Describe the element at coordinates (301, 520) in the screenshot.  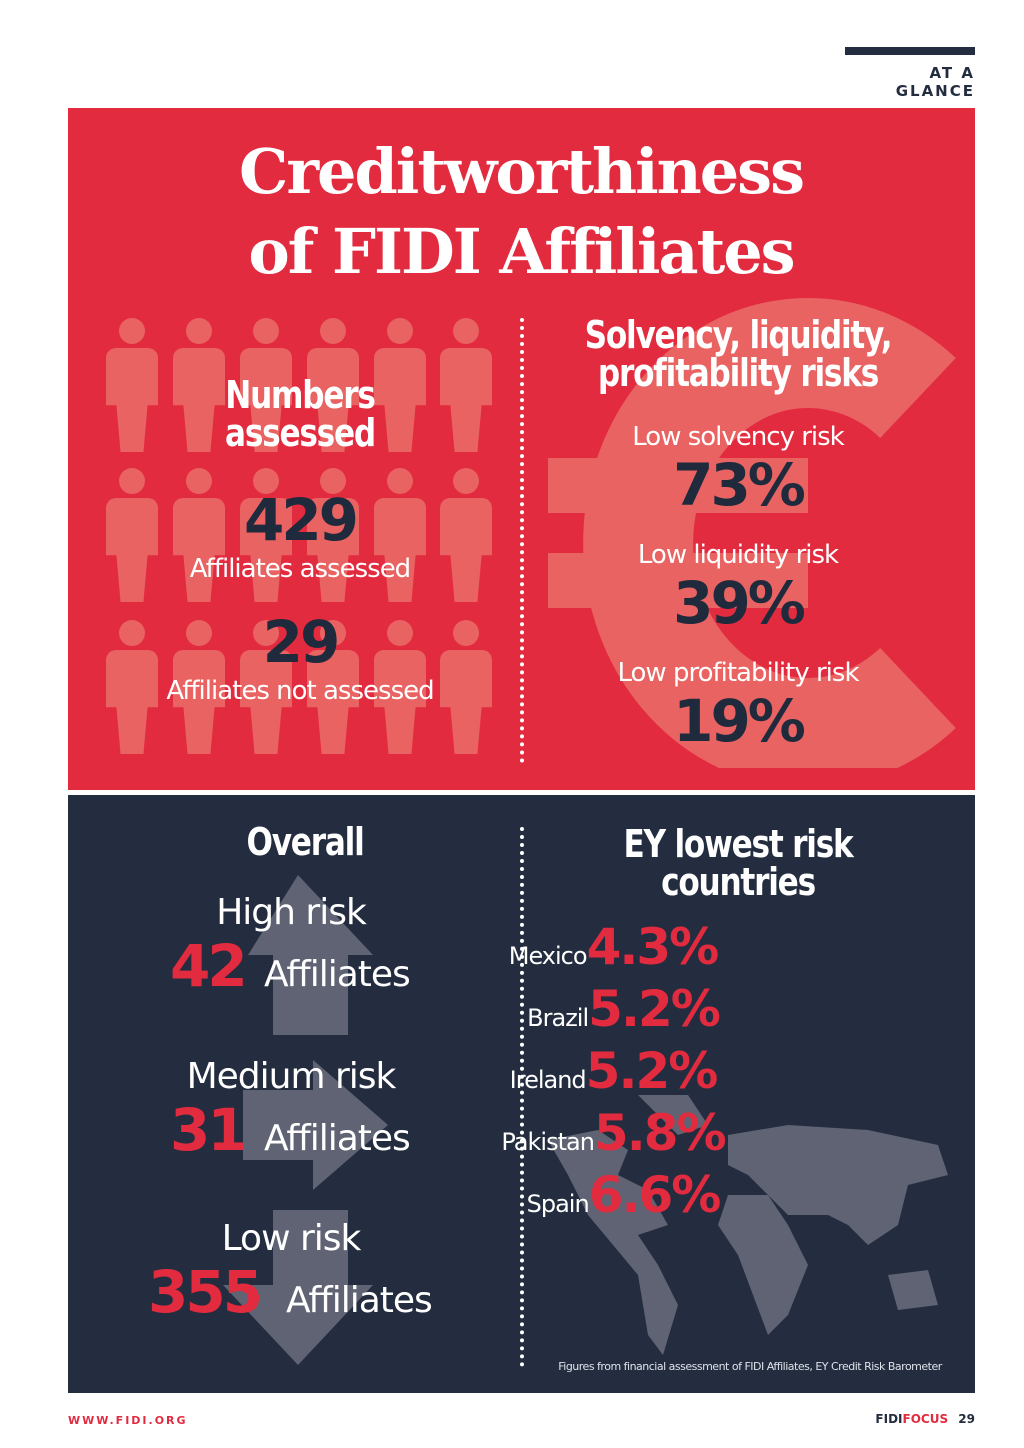
I see `assessed-value: 429` at that location.